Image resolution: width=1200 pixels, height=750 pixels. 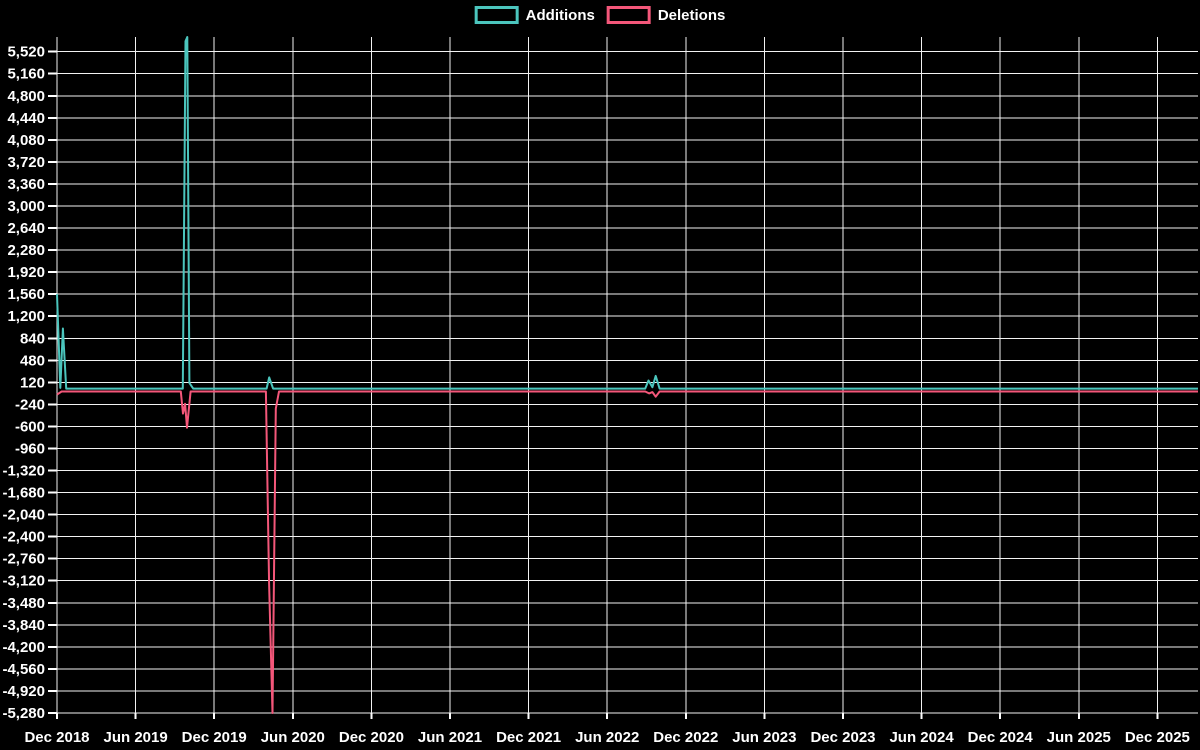 What do you see at coordinates (26, 206) in the screenshot?
I see `y-tick-label: 3,000` at bounding box center [26, 206].